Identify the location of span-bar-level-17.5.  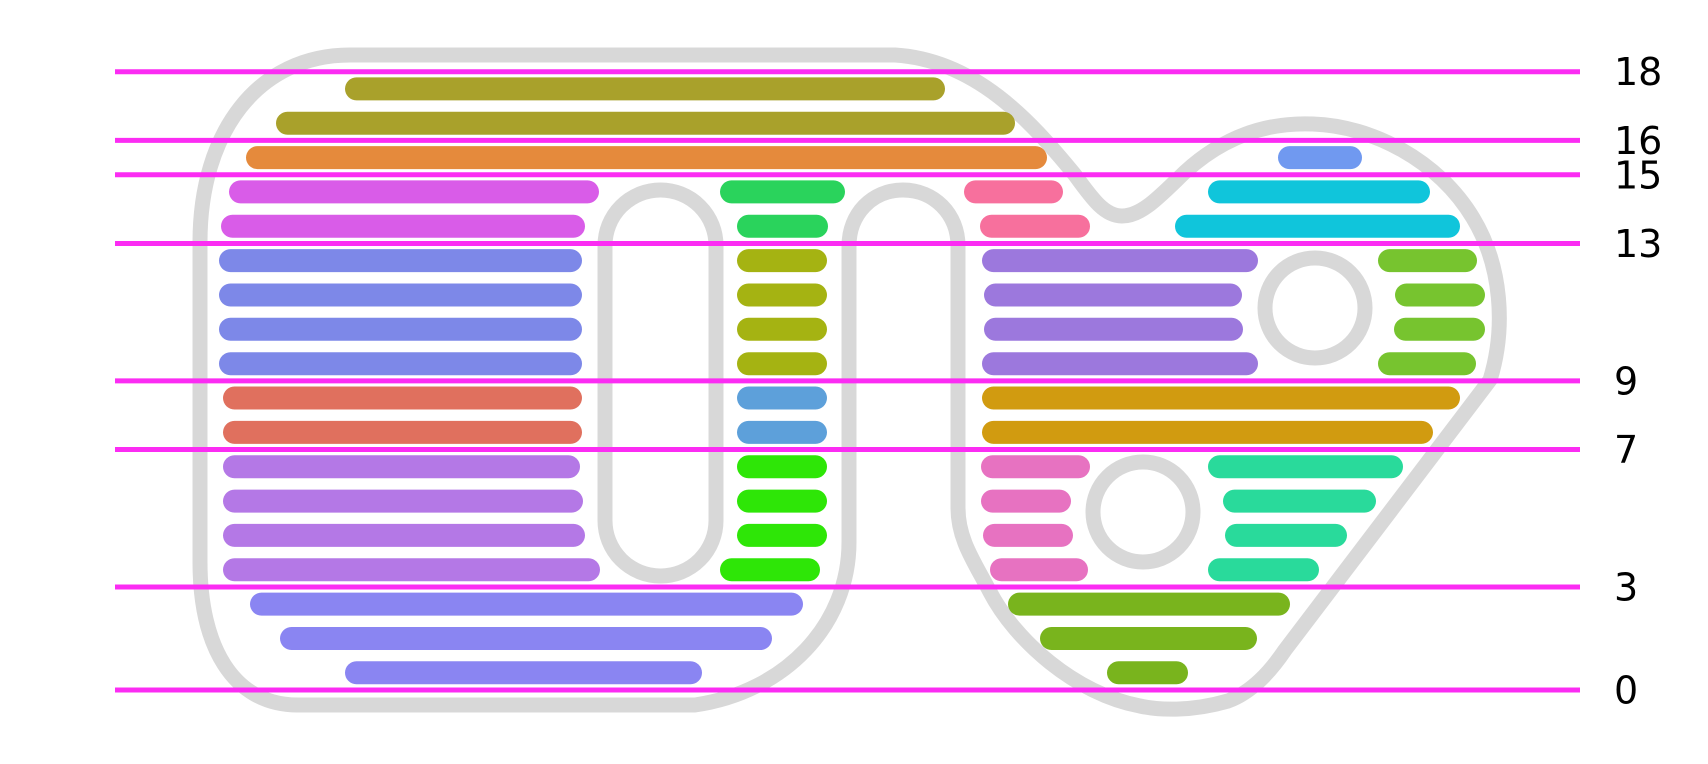
(645, 89).